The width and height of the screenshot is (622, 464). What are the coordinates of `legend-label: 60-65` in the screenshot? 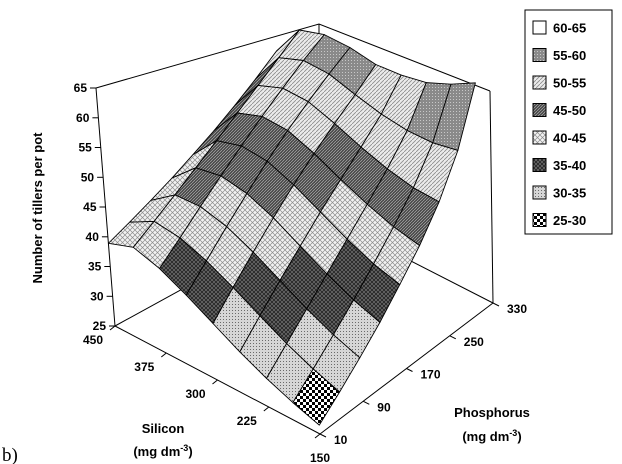 It's located at (569, 28).